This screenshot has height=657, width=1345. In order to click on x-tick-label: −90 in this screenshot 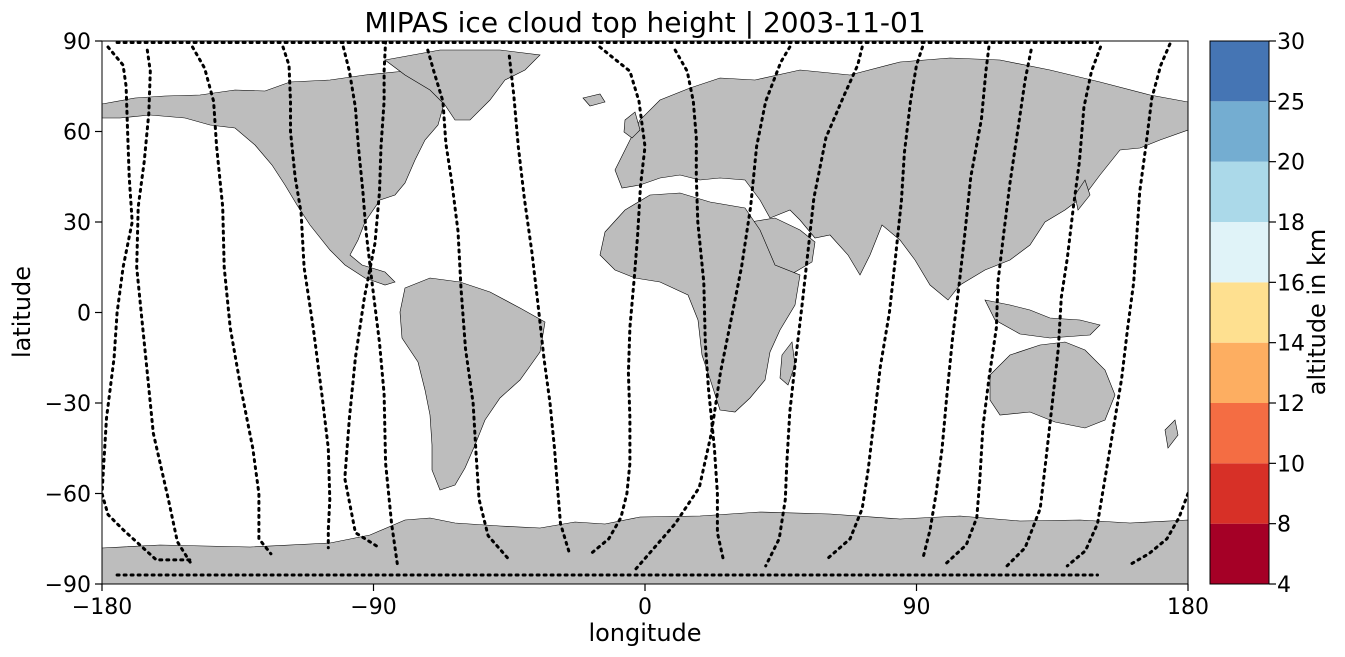, I will do `click(373, 607)`.